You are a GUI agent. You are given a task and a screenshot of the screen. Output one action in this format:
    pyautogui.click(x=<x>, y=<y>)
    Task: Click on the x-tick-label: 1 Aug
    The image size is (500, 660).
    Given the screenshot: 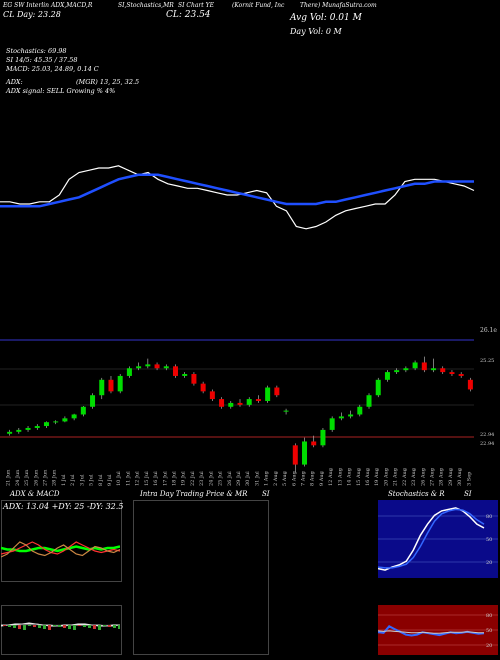 What is the action you would take?
    pyautogui.click(x=267, y=478)
    